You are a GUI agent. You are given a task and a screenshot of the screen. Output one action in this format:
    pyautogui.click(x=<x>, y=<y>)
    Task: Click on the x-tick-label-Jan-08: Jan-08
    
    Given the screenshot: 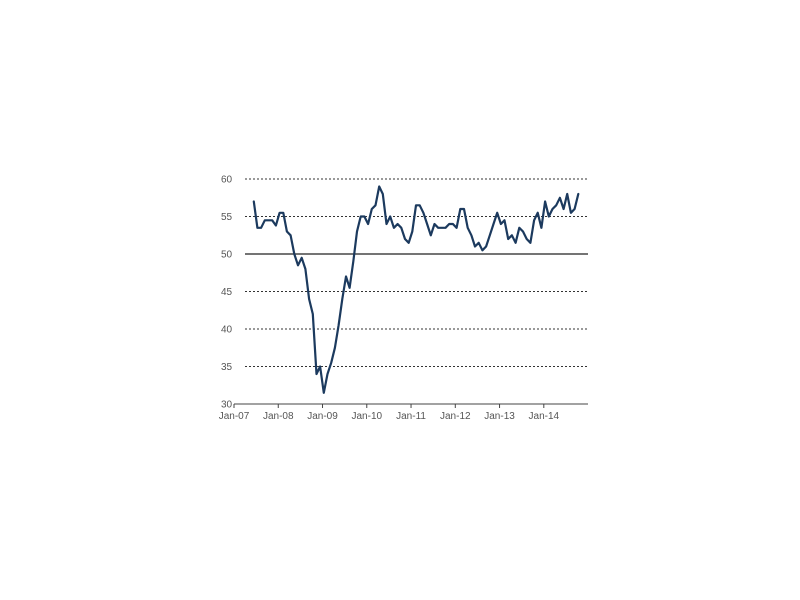 What is the action you would take?
    pyautogui.click(x=278, y=416)
    